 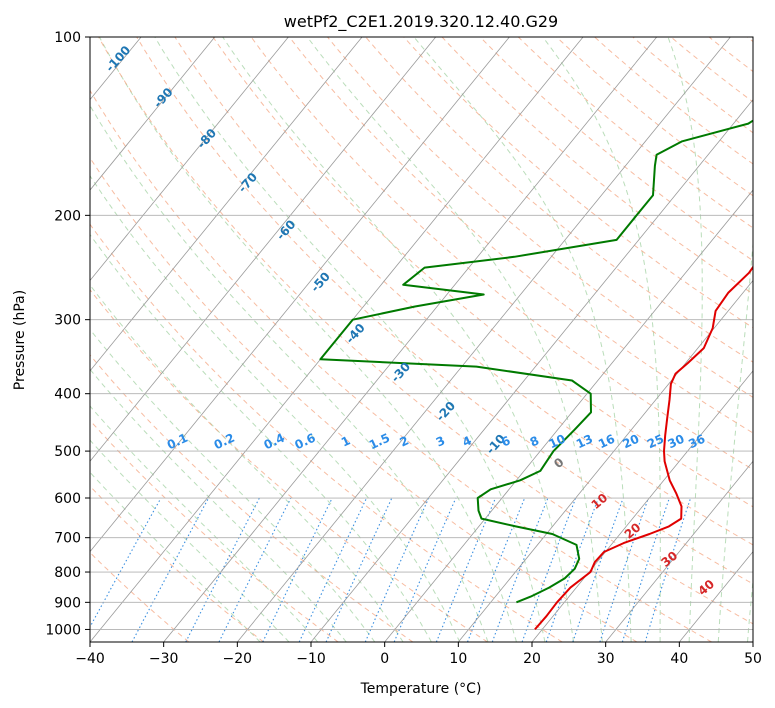 What do you see at coordinates (63, 630) in the screenshot?
I see `y-tick-label: 1000` at bounding box center [63, 630].